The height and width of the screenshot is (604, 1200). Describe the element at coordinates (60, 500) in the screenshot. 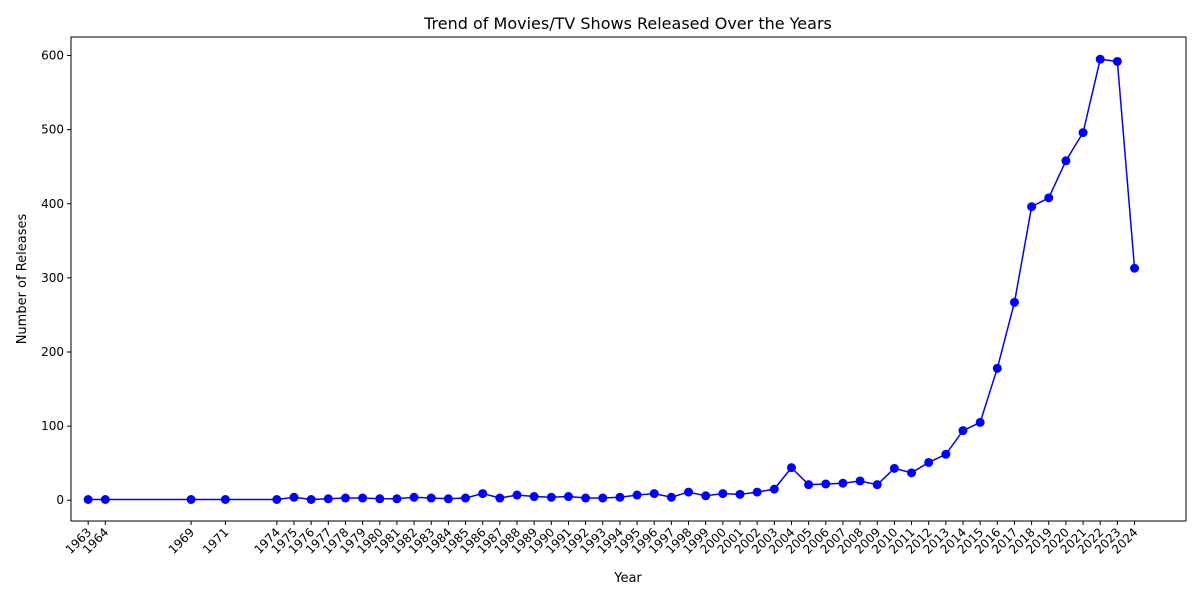

I see `y-tick-label: 0` at that location.